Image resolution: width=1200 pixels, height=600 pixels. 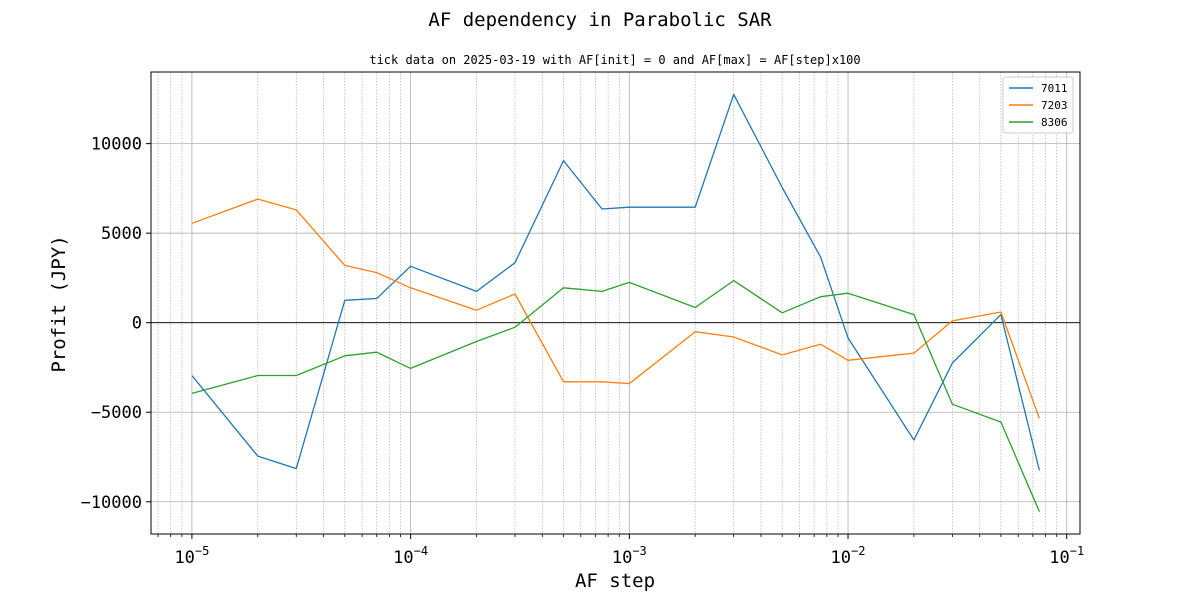 I want to click on legend-label-8306: 8306, so click(x=1054, y=122).